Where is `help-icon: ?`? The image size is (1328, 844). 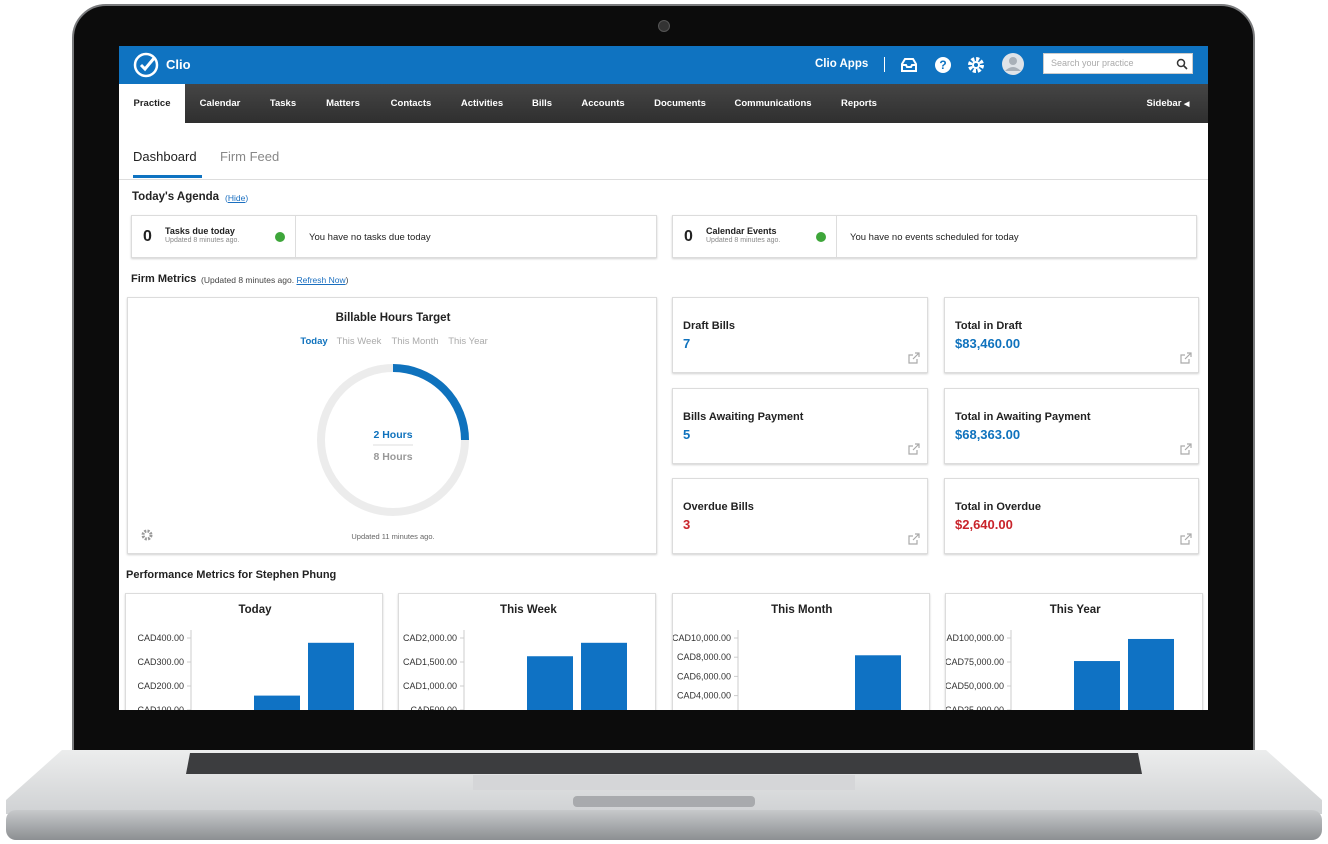
help-icon: ? is located at coordinates (943, 65).